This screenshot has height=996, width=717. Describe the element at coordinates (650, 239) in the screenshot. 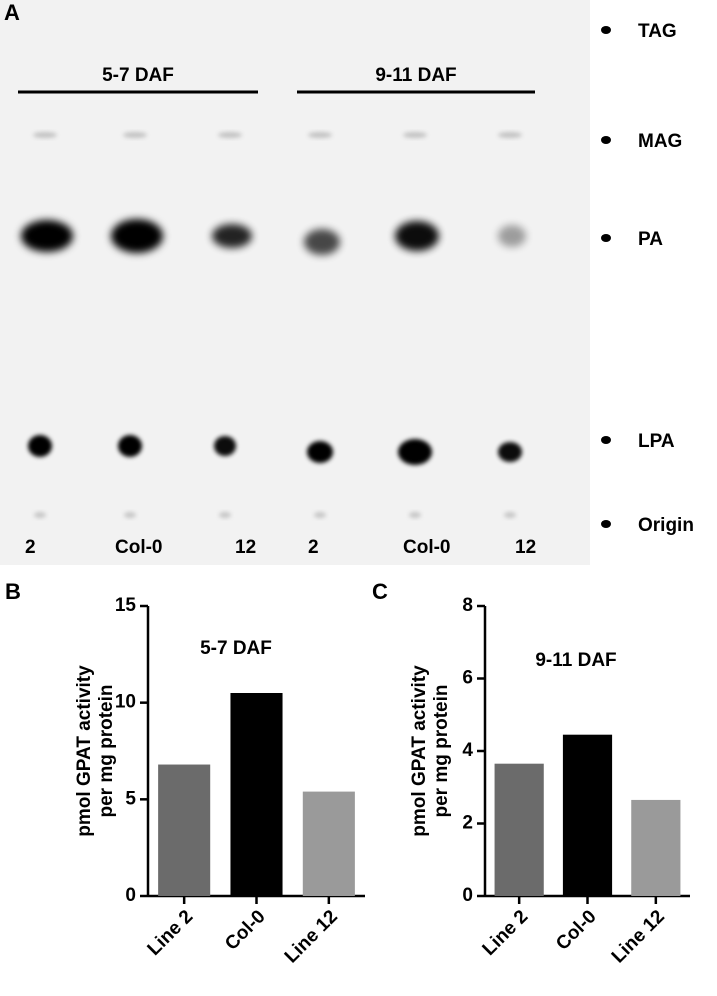

I see `marker-label: PA` at that location.